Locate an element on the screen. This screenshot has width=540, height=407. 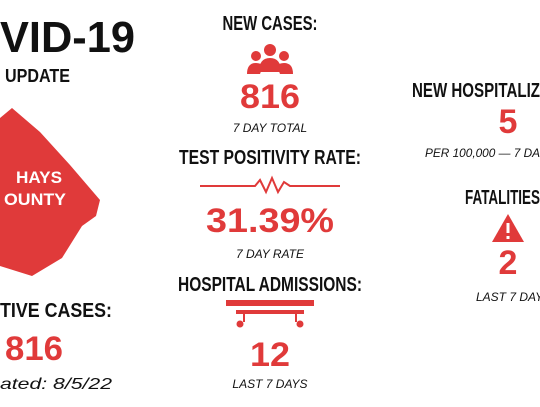
county-name: HAYS is located at coordinates (39, 177).